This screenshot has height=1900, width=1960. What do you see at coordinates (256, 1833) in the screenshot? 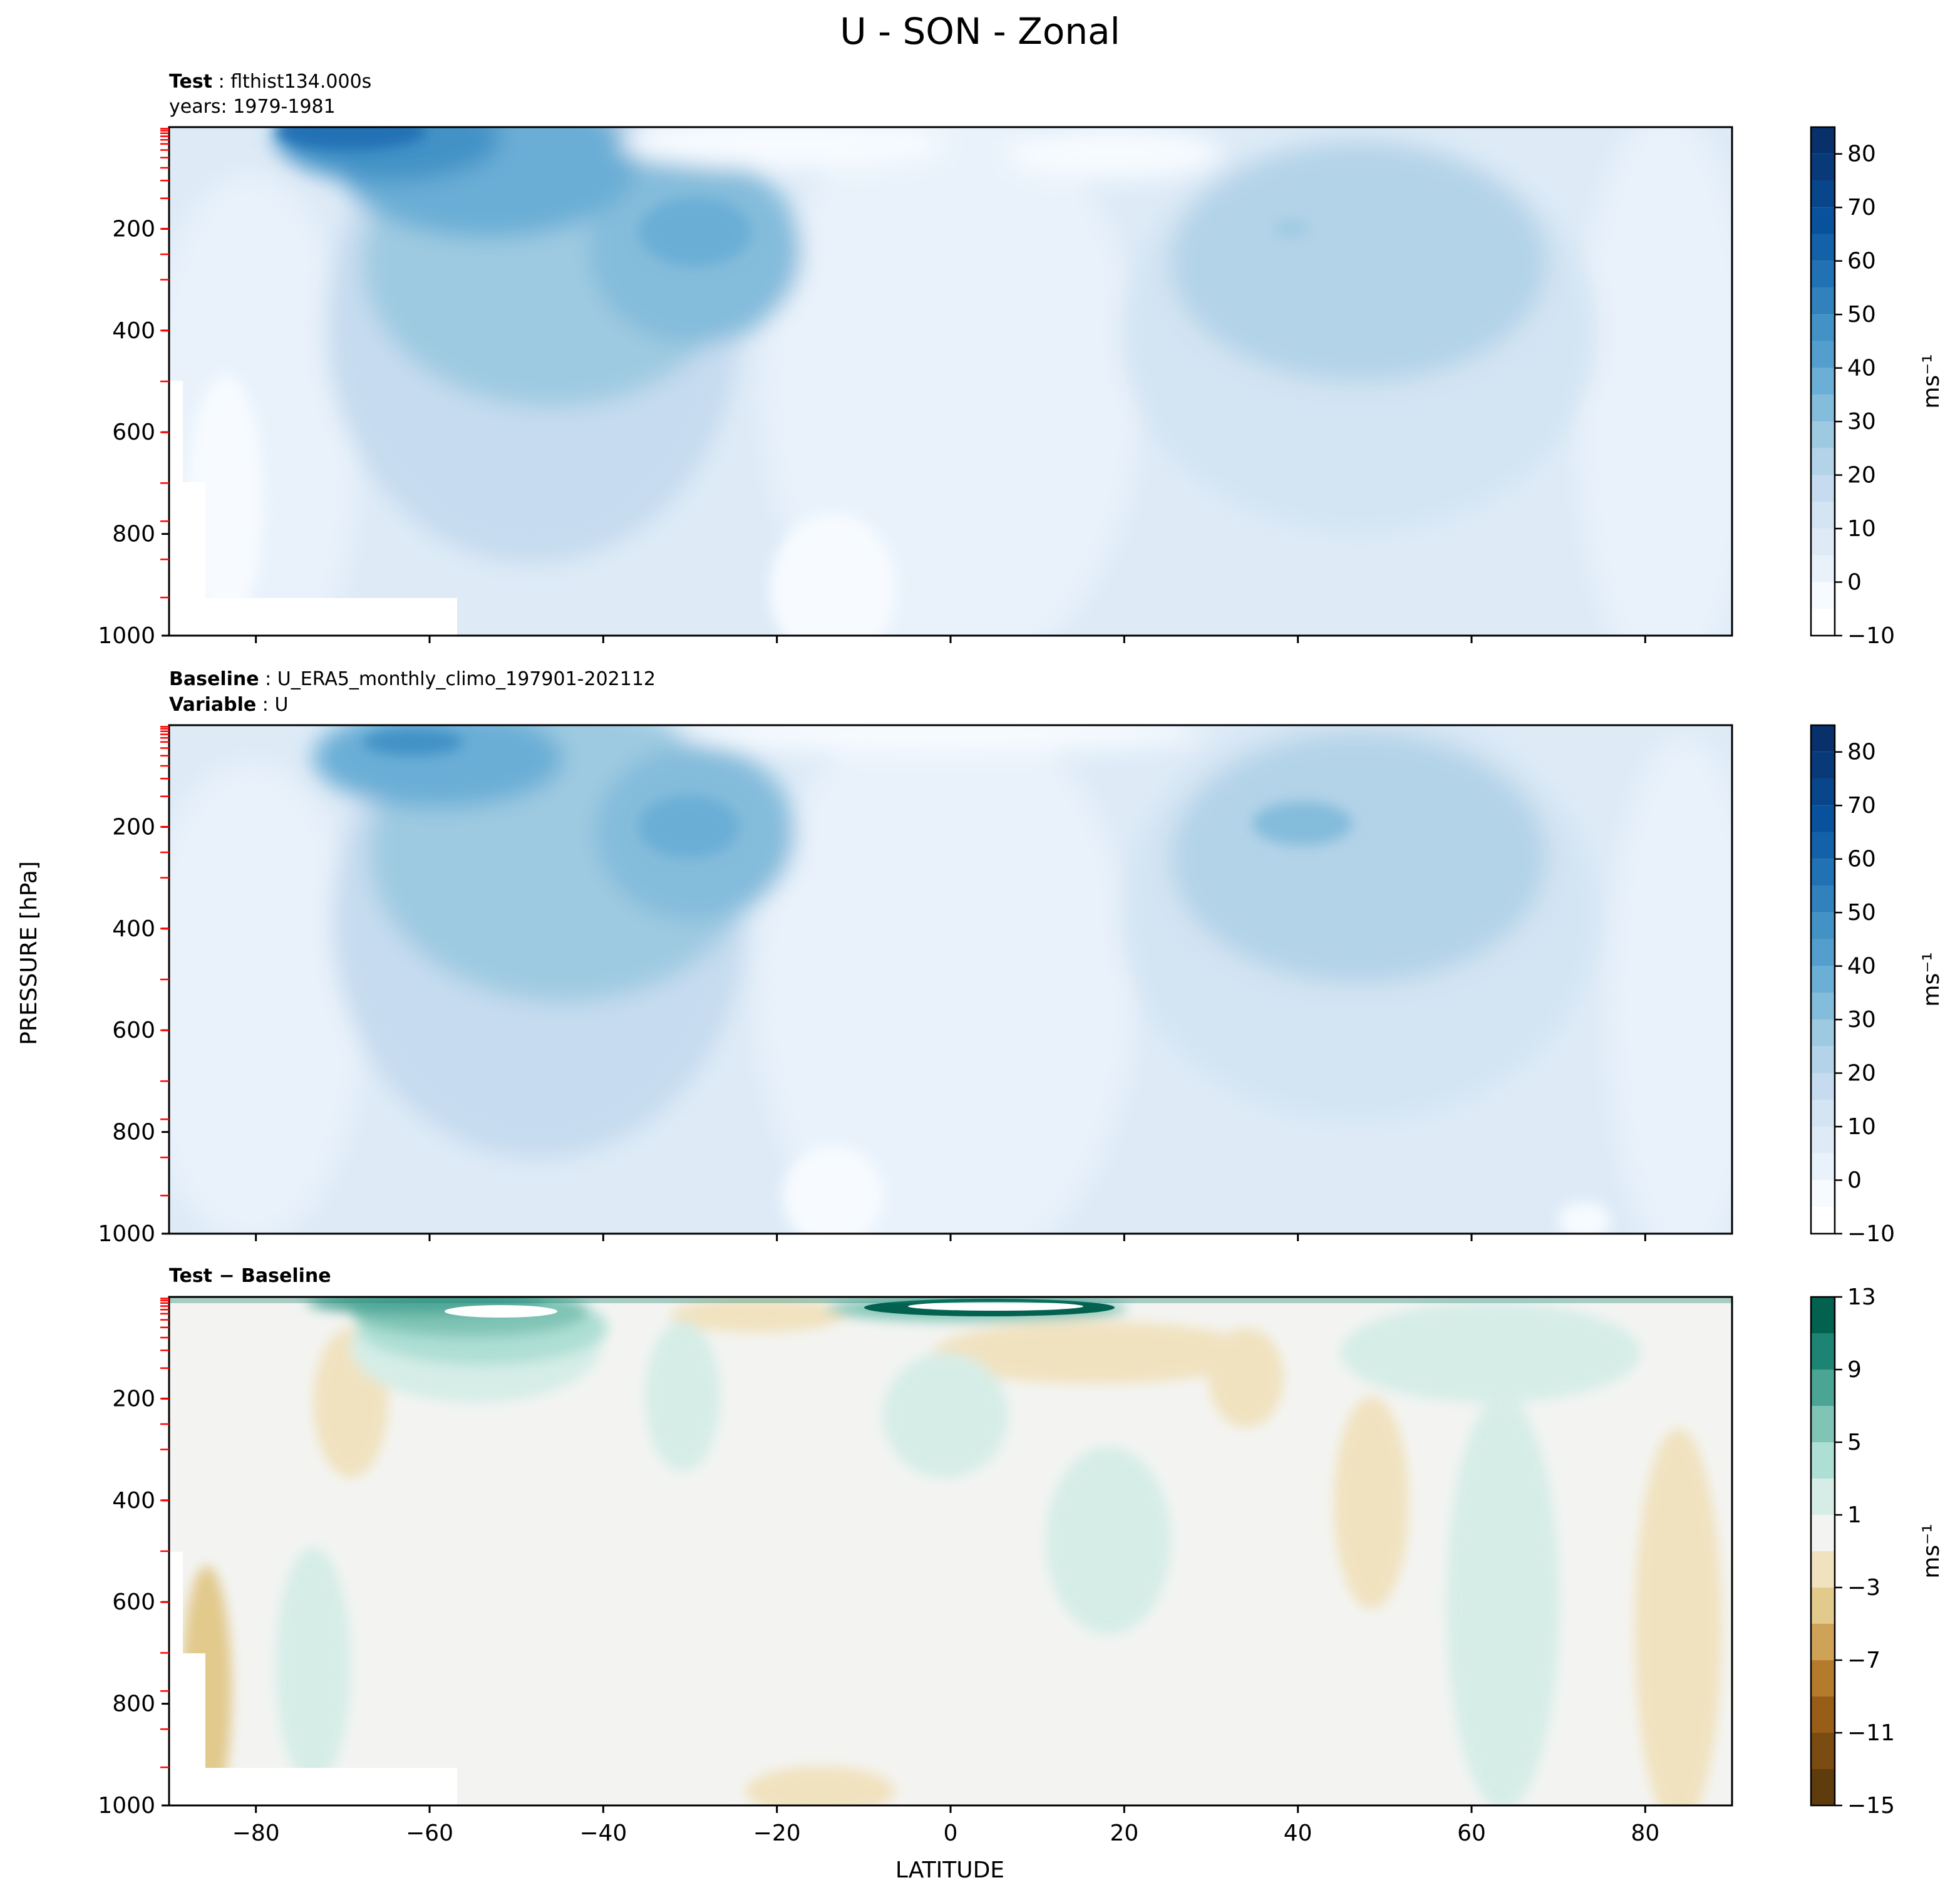
I see `x-tick-label: −80` at bounding box center [256, 1833].